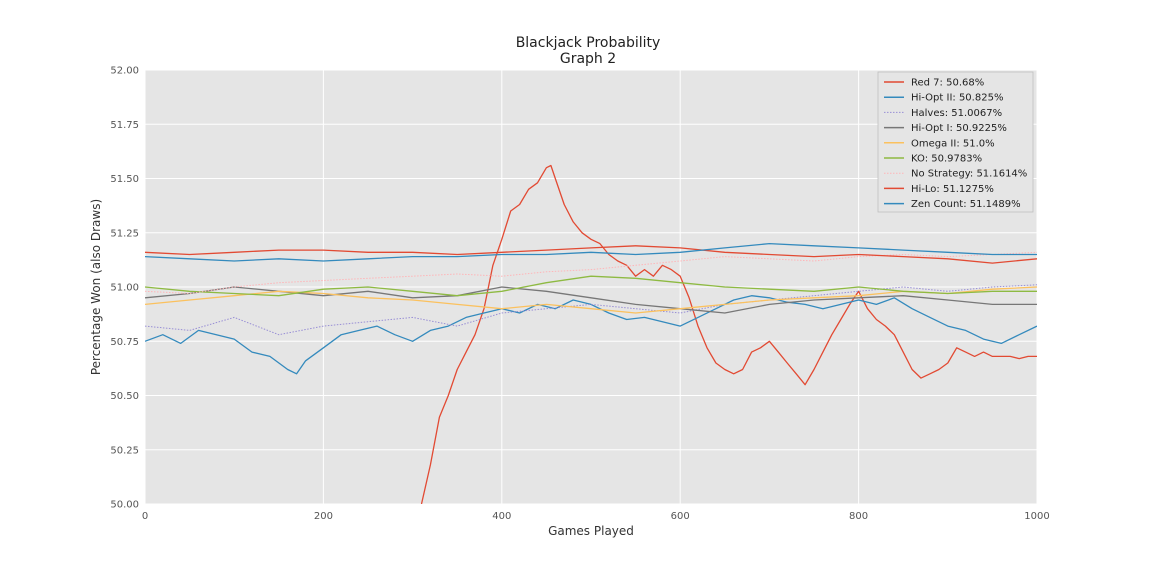 Image resolution: width=1152 pixels, height=576 pixels. I want to click on series-line-omega-ii, so click(591, 300).